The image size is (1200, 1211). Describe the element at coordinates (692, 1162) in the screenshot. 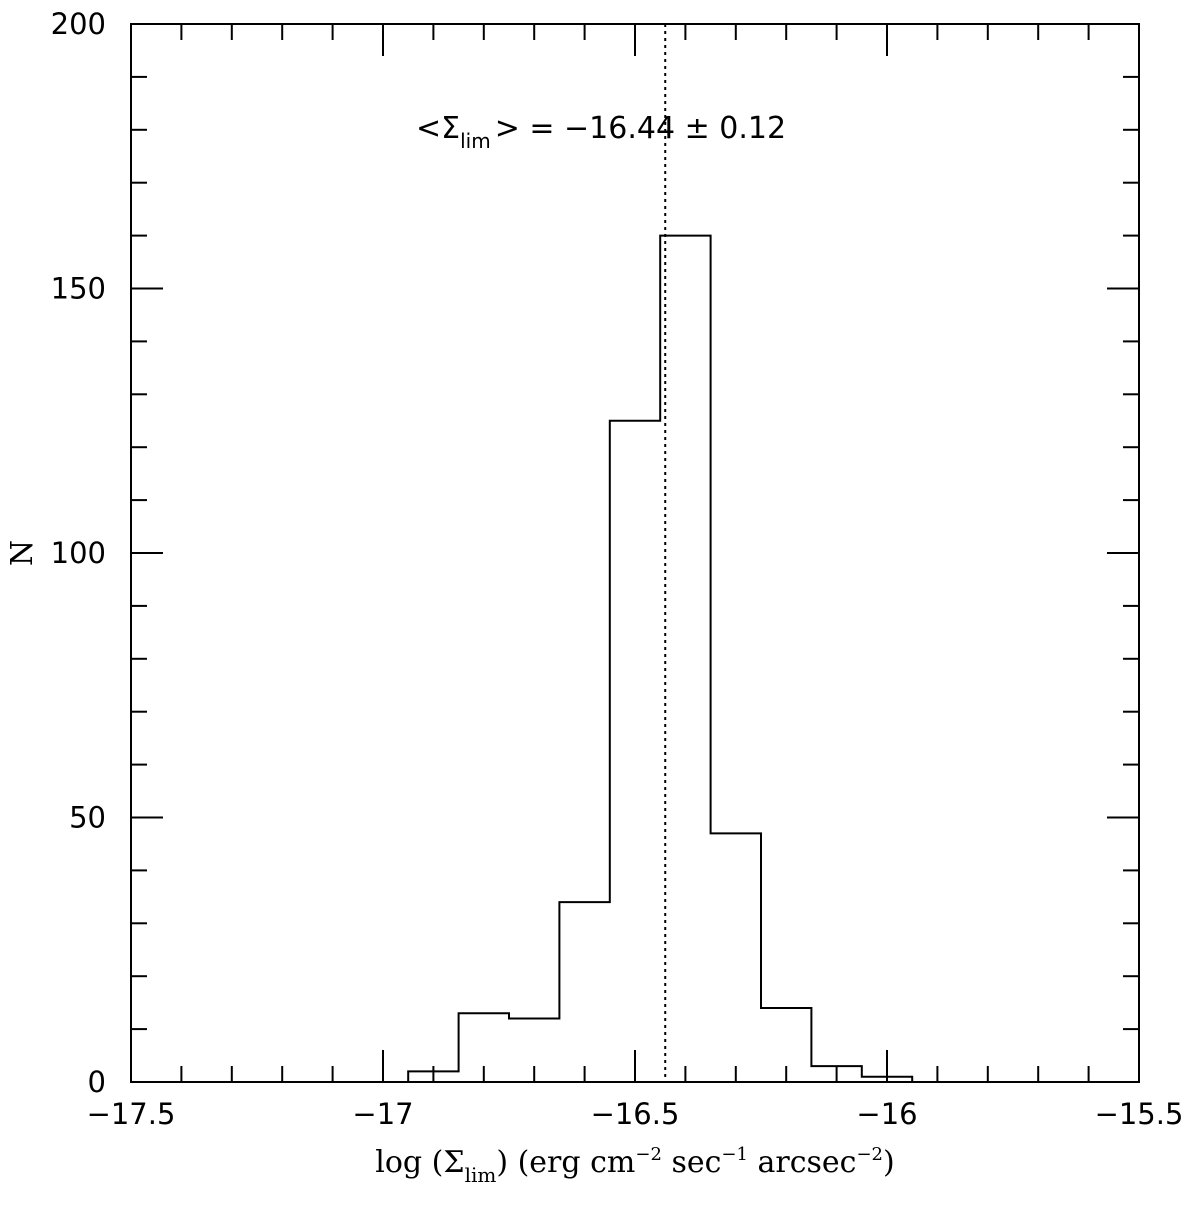

I see `xlabel-sec: sec` at that location.